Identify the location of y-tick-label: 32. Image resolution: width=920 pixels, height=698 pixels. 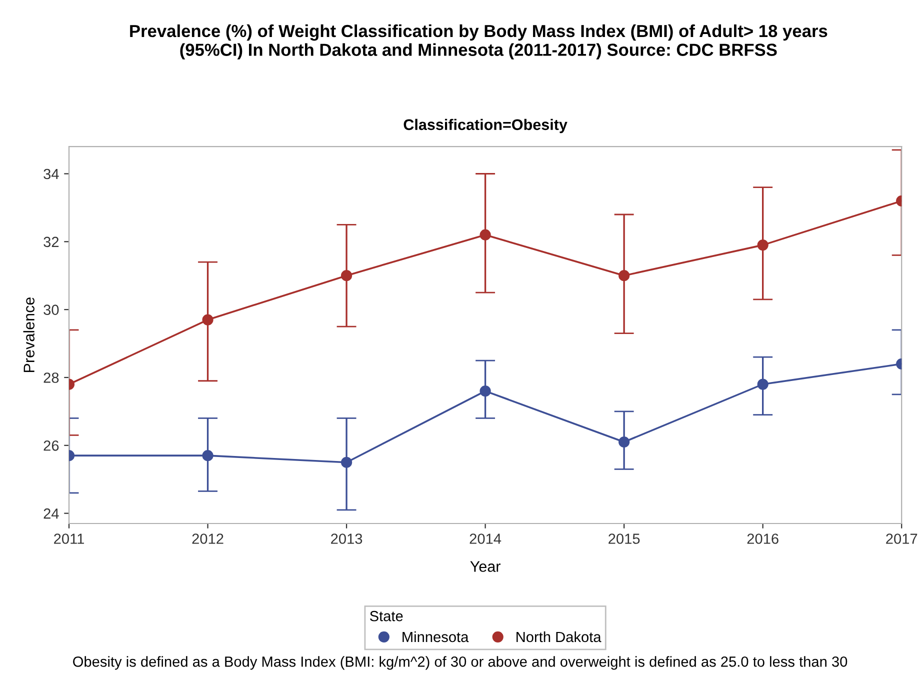
(51, 242).